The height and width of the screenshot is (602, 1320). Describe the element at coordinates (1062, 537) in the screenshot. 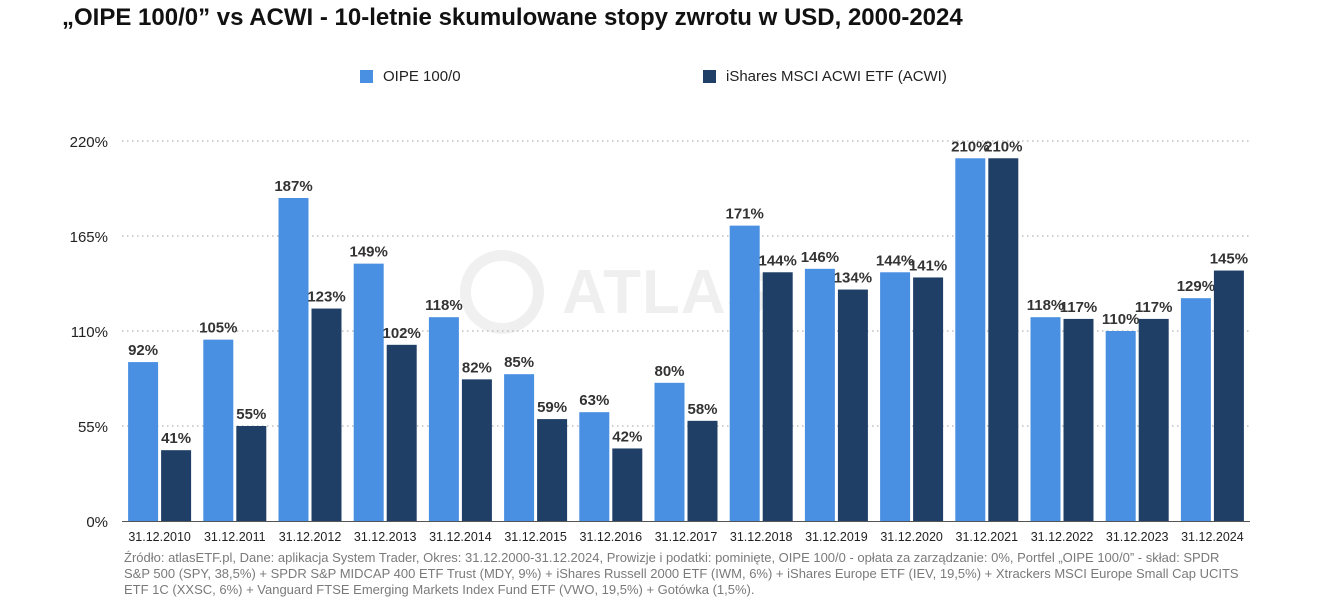

I see `x-tick-label: 31.12.2022` at that location.